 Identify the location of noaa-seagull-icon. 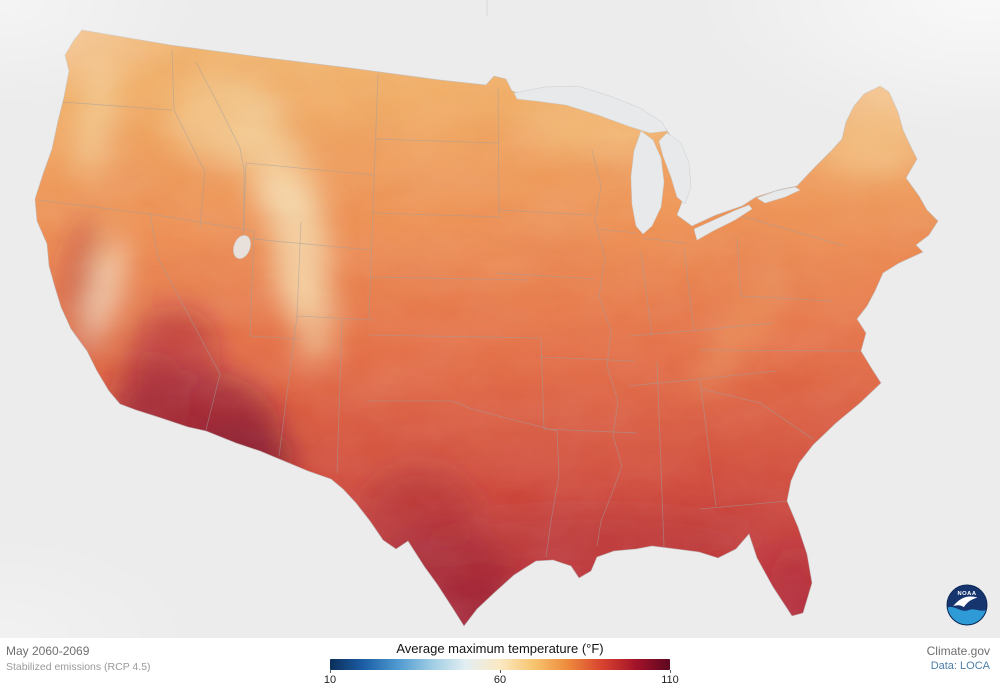
(965, 602).